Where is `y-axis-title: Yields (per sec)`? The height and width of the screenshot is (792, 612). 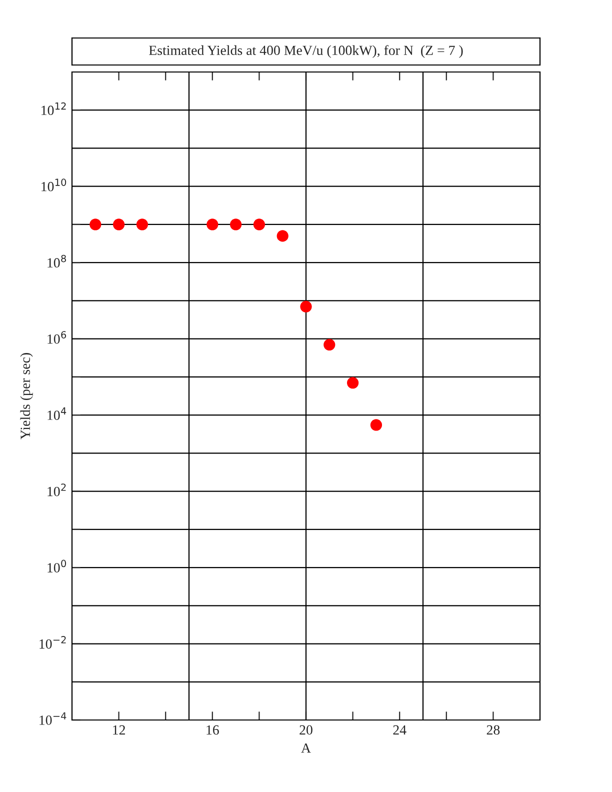
y-axis-title: Yields (per sec) is located at coordinates (26, 396).